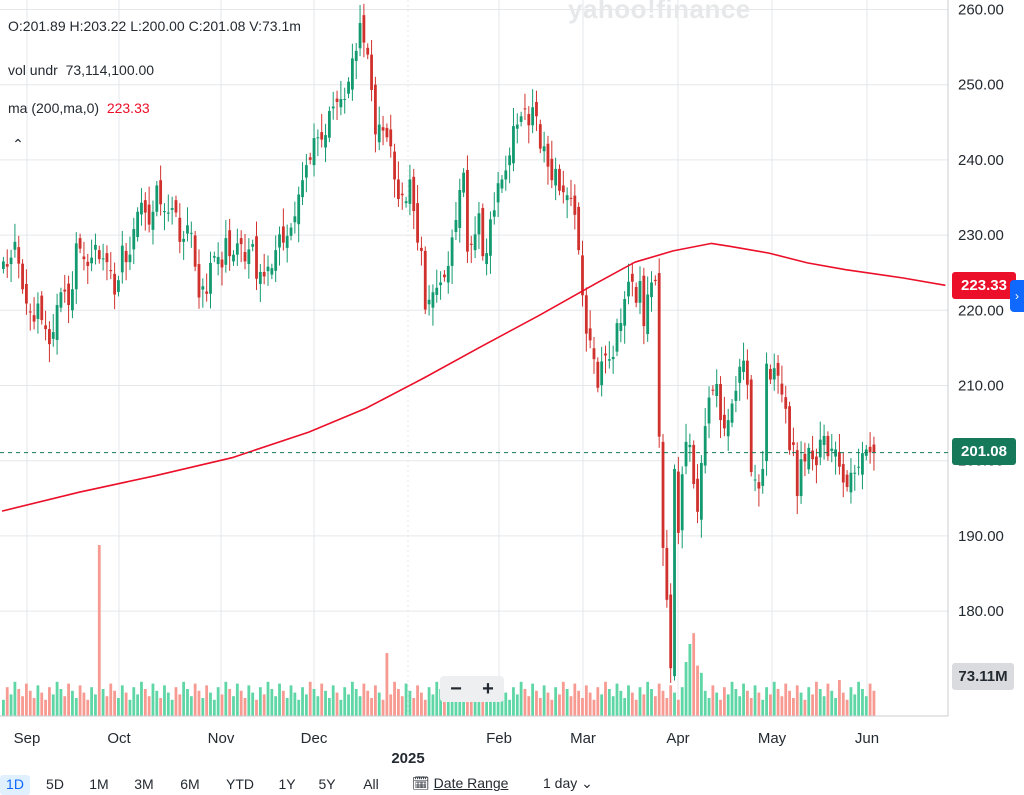  I want to click on zoom-out-button: −, so click(456, 689).